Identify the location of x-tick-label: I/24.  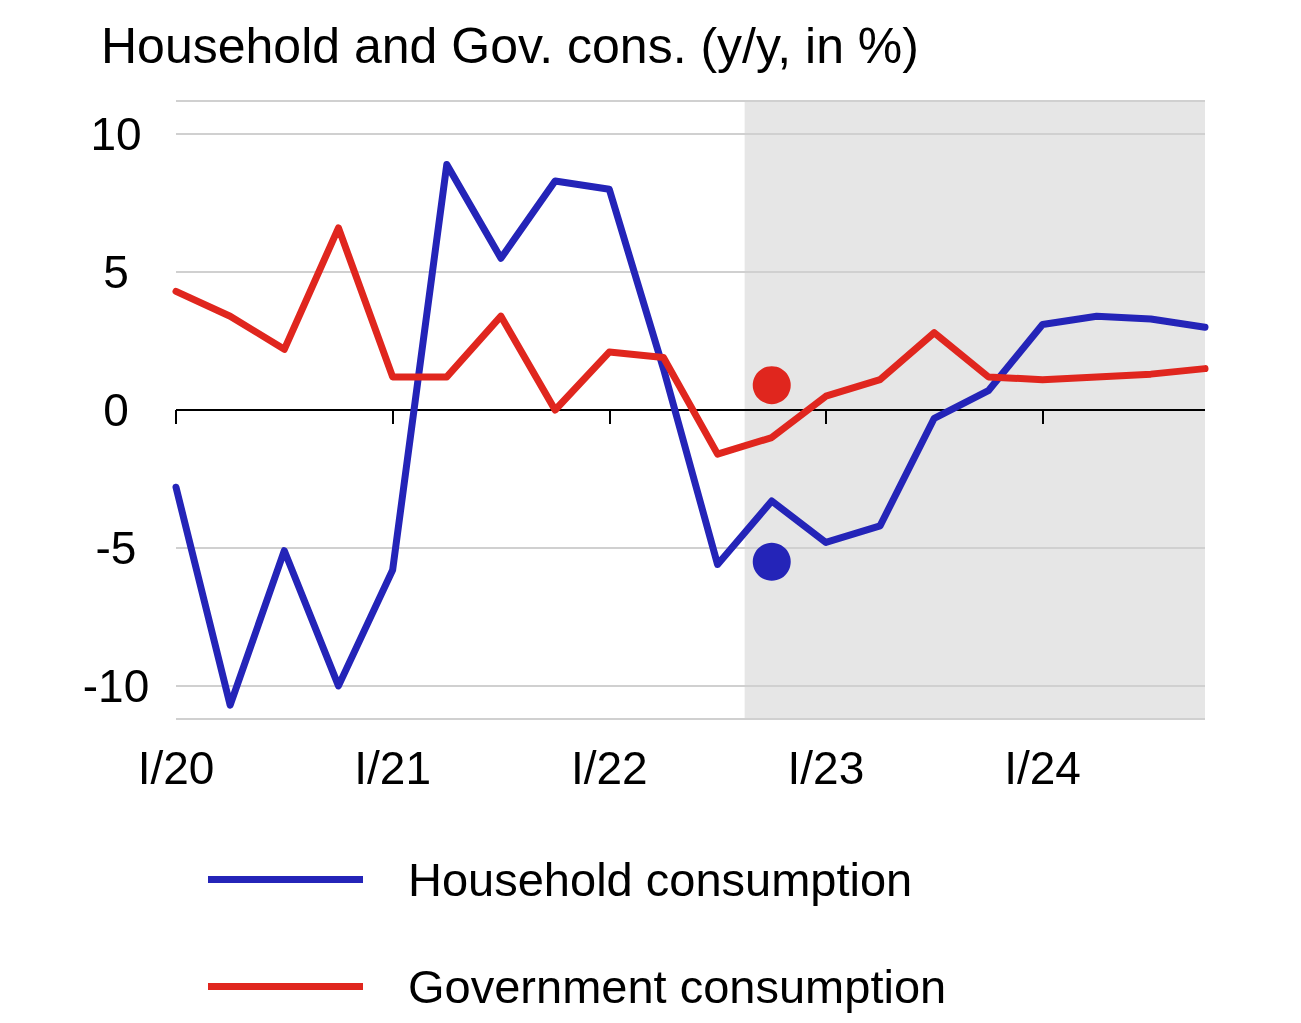
(1042, 768).